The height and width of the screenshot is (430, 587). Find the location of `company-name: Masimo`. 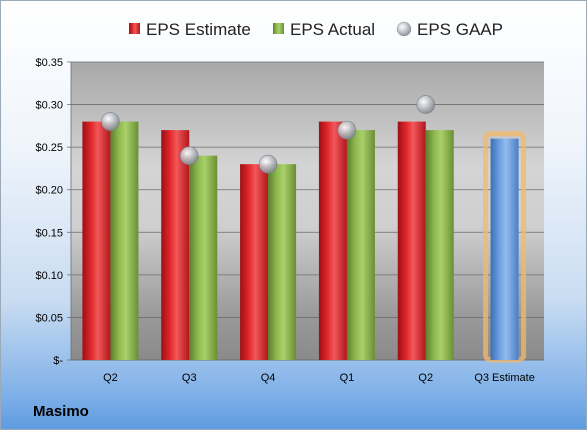

company-name: Masimo is located at coordinates (61, 411).